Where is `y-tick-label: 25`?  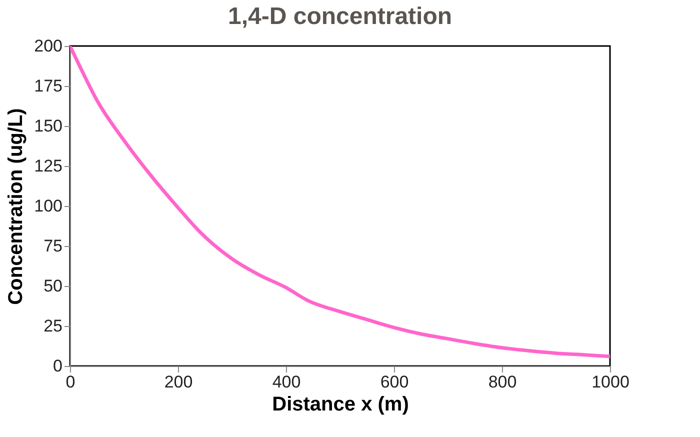 y-tick-label: 25 is located at coordinates (53, 326).